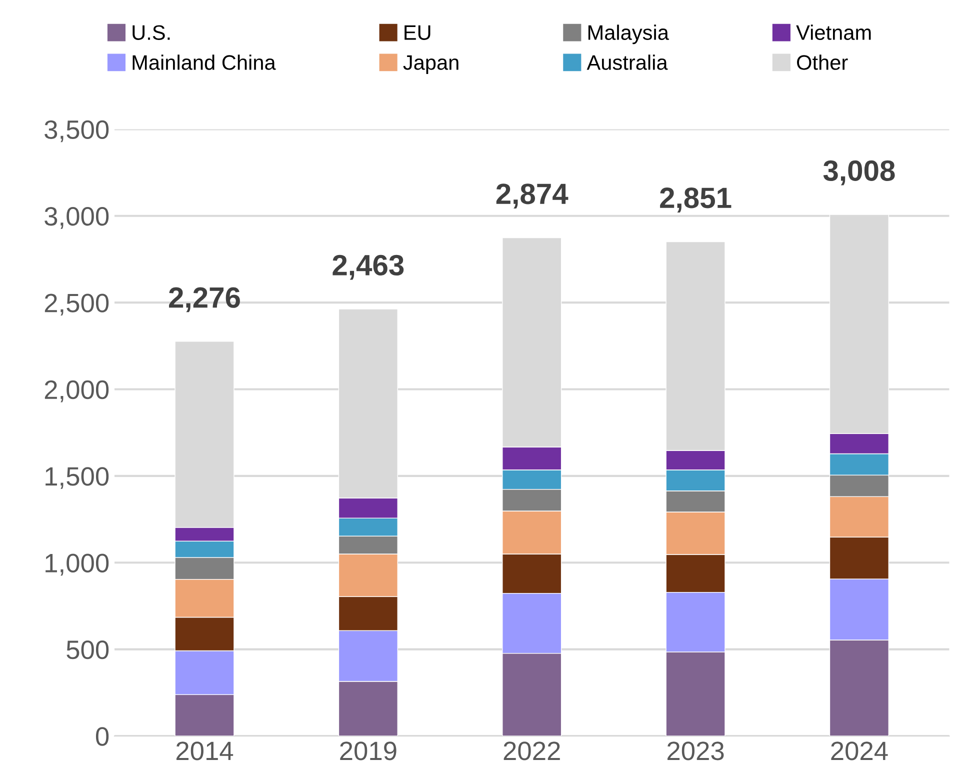 The height and width of the screenshot is (783, 954). I want to click on total-label: 3,008, so click(859, 173).